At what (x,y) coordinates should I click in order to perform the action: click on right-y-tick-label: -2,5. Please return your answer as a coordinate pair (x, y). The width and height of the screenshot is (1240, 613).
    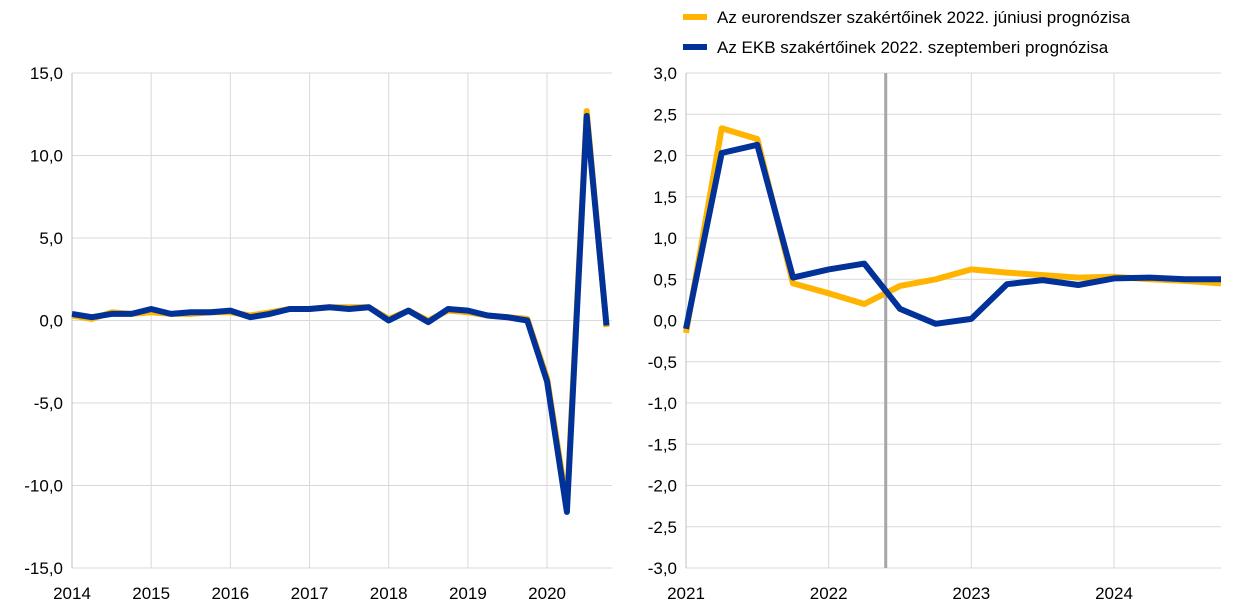
    Looking at the image, I should click on (662, 527).